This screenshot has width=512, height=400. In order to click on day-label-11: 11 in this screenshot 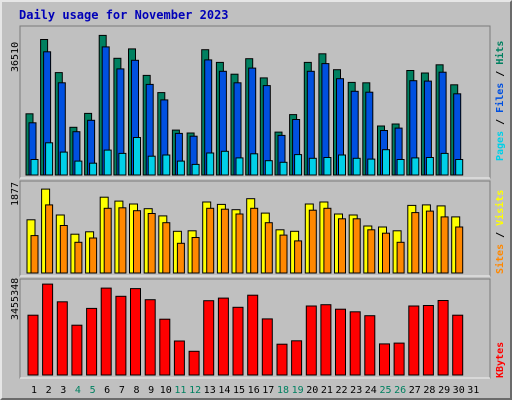, I will do `click(180, 390)`.